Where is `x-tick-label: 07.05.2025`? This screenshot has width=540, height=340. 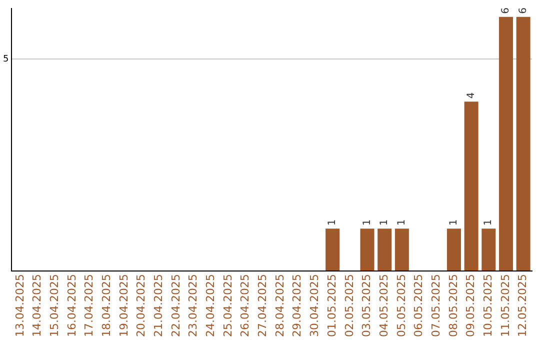 x-tick-label: 07.05.2025 is located at coordinates (435, 306).